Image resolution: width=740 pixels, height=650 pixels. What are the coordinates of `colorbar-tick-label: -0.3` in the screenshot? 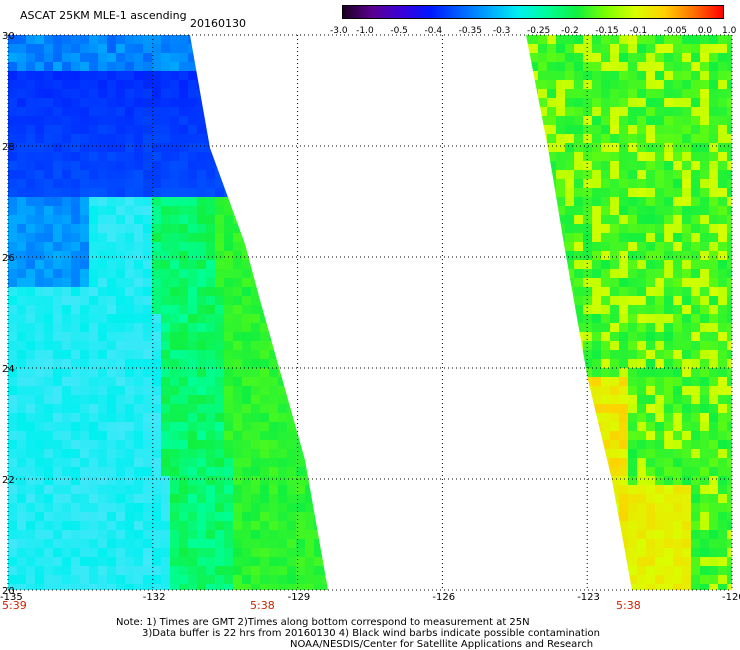 It's located at (501, 31).